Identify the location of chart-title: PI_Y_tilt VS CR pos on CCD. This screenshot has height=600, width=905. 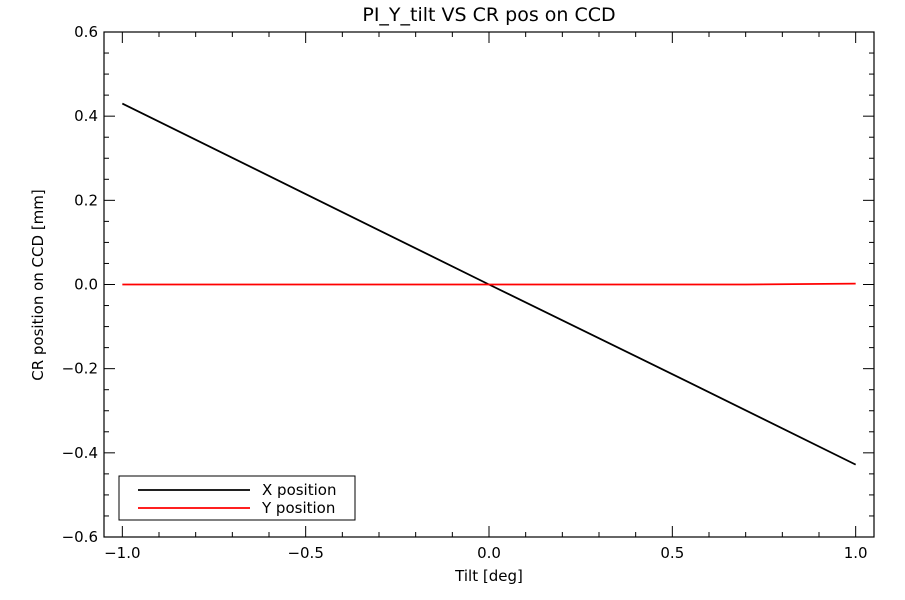
(488, 15).